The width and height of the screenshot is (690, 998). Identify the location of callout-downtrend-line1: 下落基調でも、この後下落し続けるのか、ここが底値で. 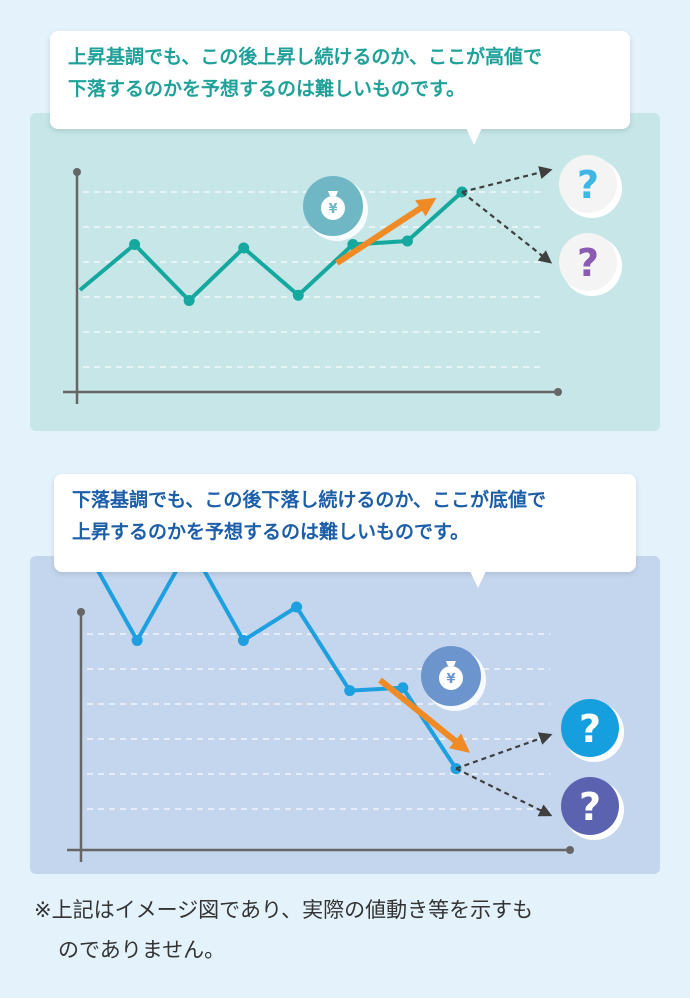
(309, 500).